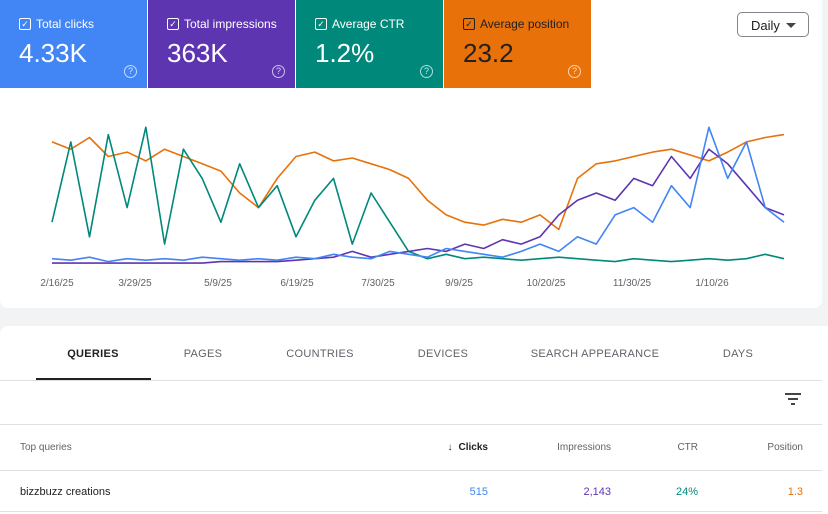 The width and height of the screenshot is (828, 514). I want to click on granularity-dropdown: Daily, so click(773, 24).